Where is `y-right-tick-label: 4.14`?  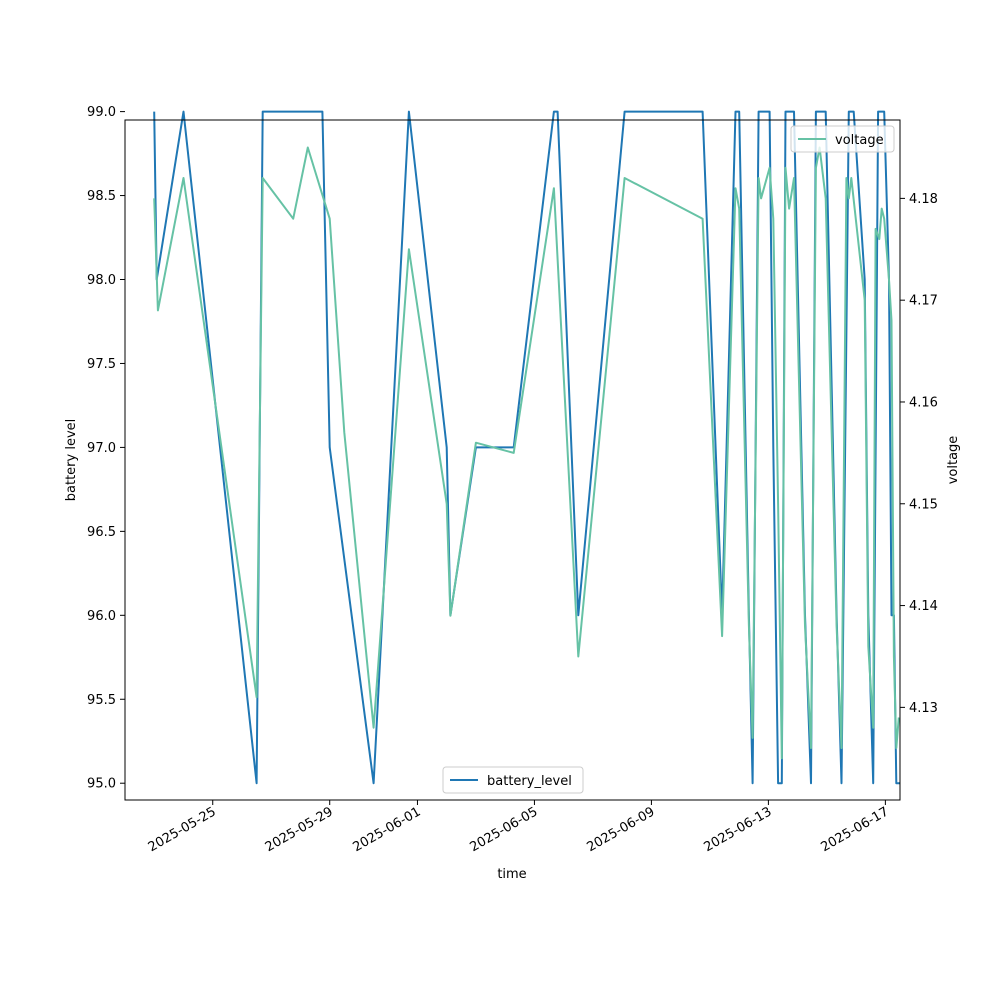
y-right-tick-label: 4.14 is located at coordinates (923, 606).